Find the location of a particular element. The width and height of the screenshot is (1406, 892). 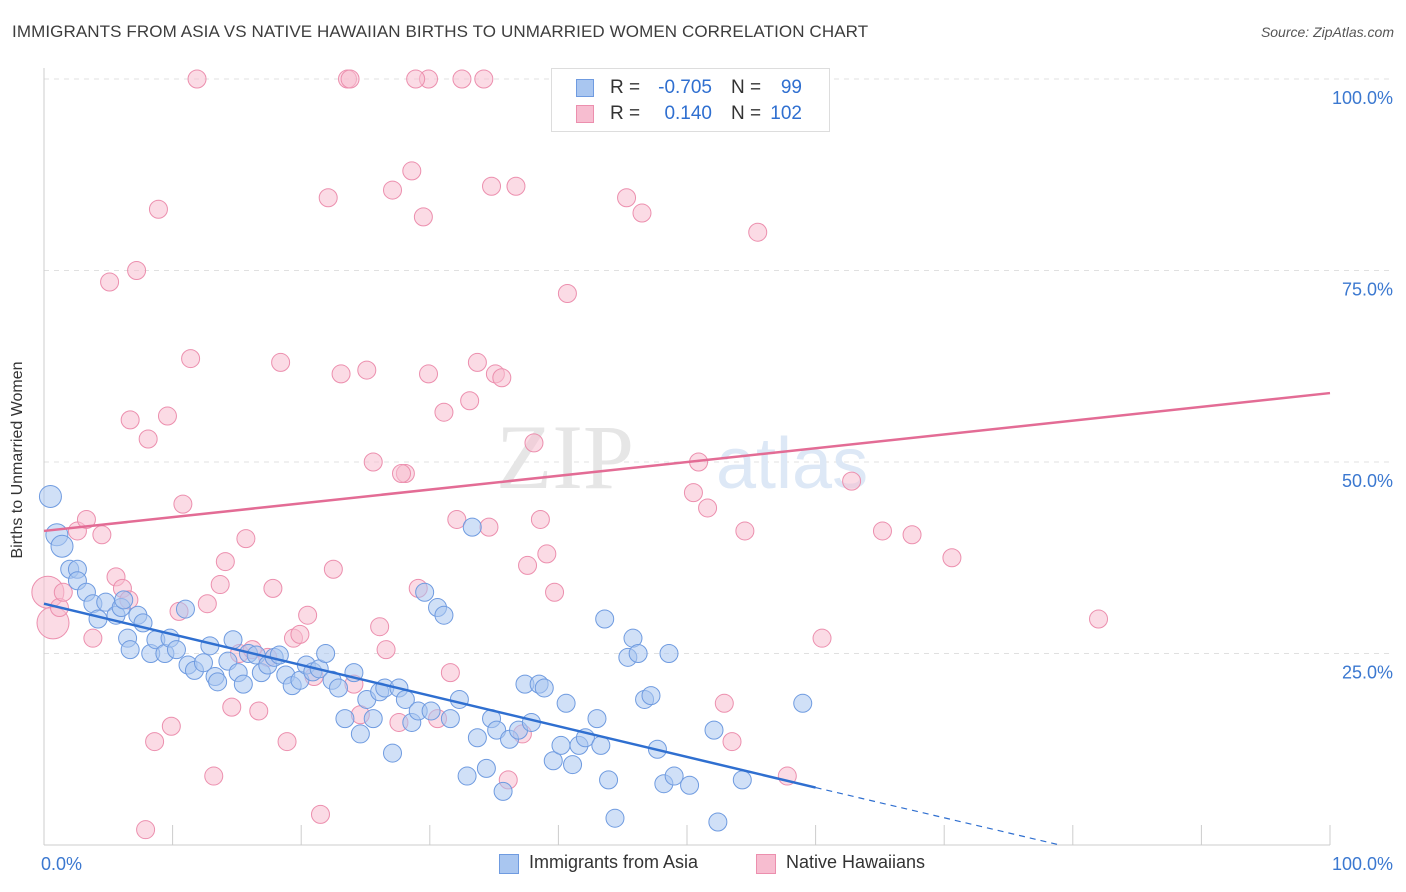

stats-row-hawaiian: R = 0.140 N = 102 is located at coordinates (690, 114).